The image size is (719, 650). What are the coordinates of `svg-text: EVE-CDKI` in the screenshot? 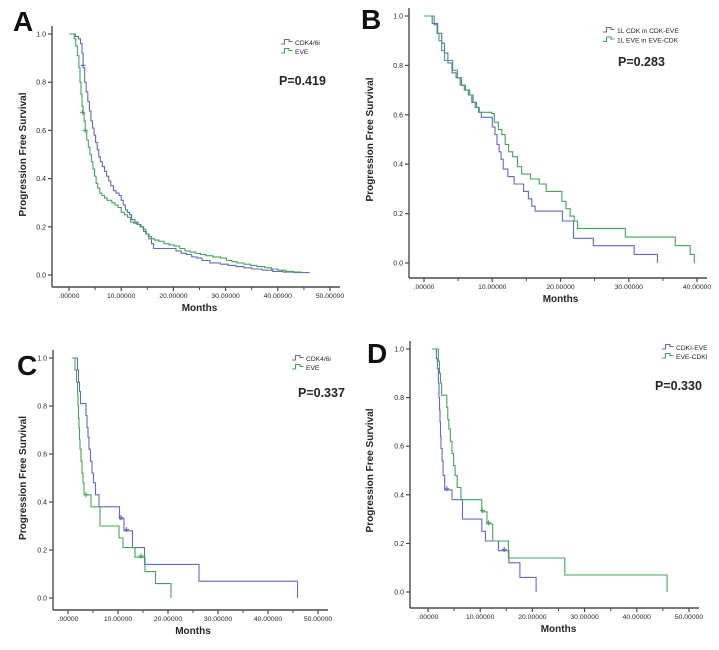 It's located at (692, 357).